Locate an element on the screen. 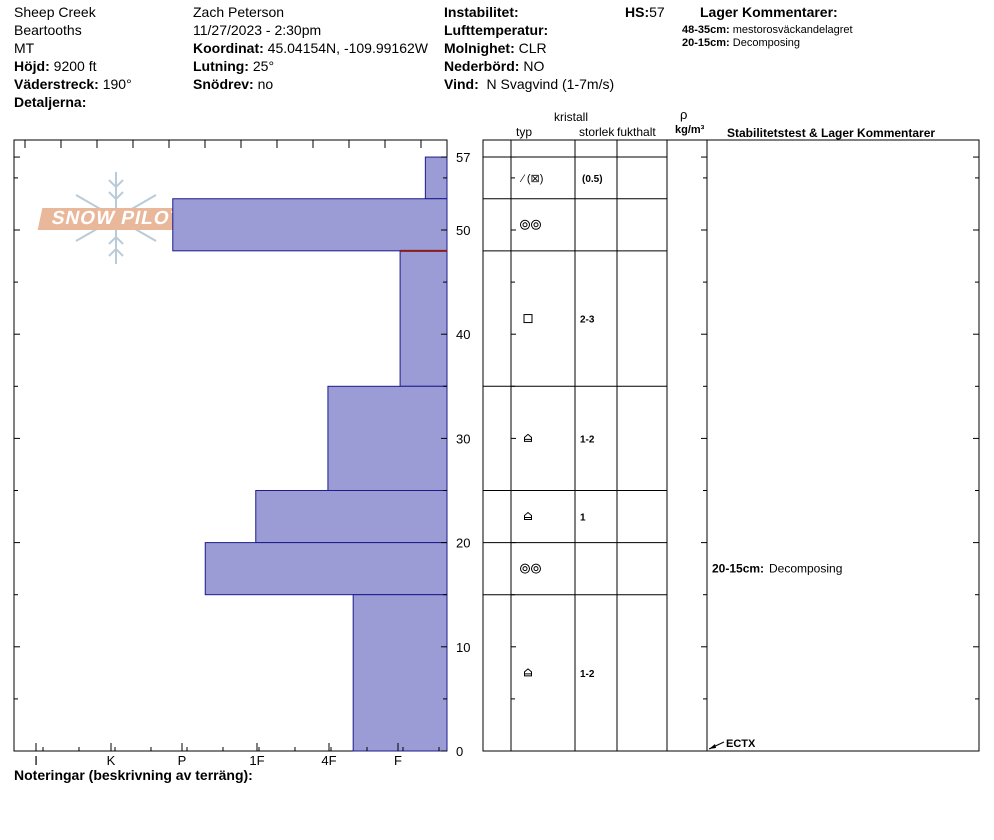 The height and width of the screenshot is (840, 994). precip-value: NO is located at coordinates (534, 66).